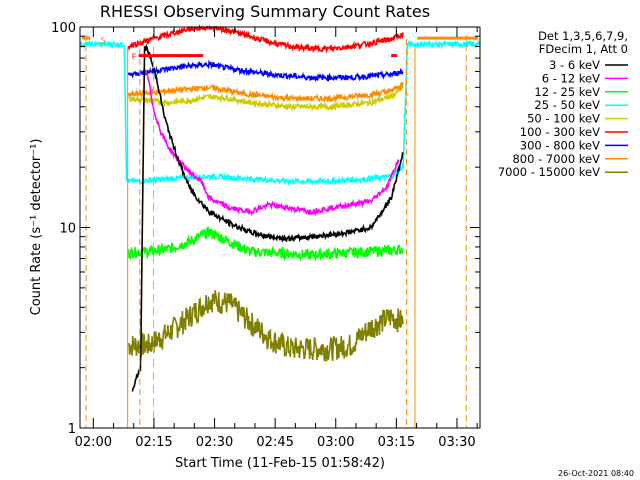  Describe the element at coordinates (574, 65) in the screenshot. I see `legend-entry-label: 3 - 6 keV` at that location.